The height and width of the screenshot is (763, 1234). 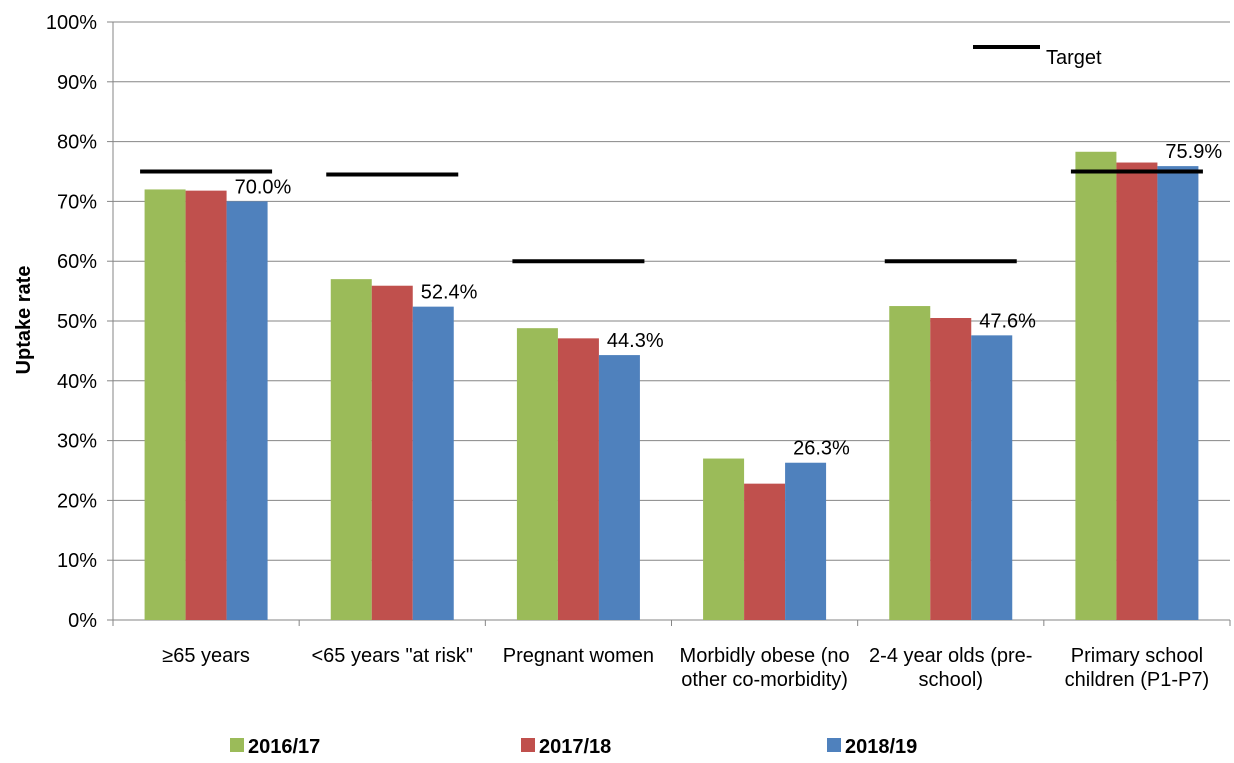 What do you see at coordinates (1007, 321) in the screenshot?
I see `data-label: 47.6%` at bounding box center [1007, 321].